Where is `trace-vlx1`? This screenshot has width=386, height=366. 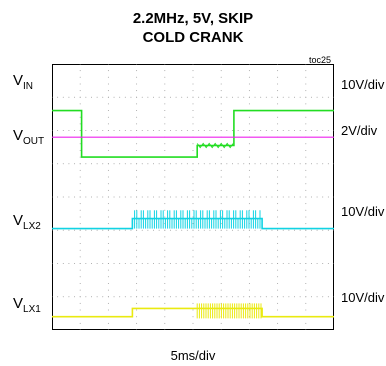 trace-vlx1 is located at coordinates (193, 311).